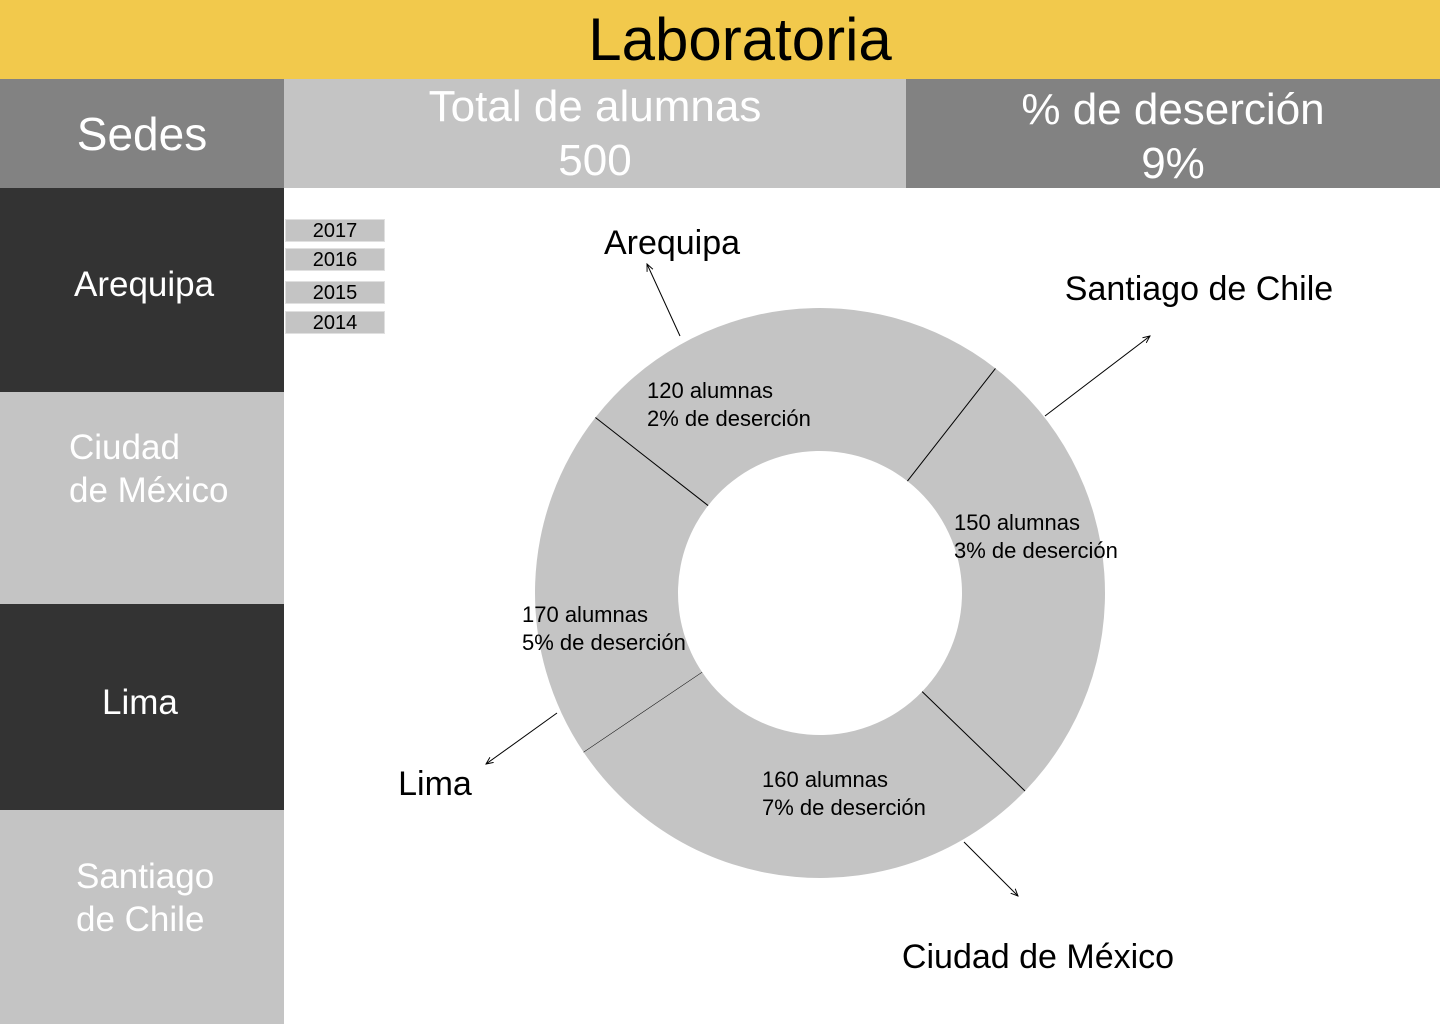 The image size is (1440, 1024). What do you see at coordinates (595, 160) in the screenshot?
I see `total-alumnas-value: 500` at bounding box center [595, 160].